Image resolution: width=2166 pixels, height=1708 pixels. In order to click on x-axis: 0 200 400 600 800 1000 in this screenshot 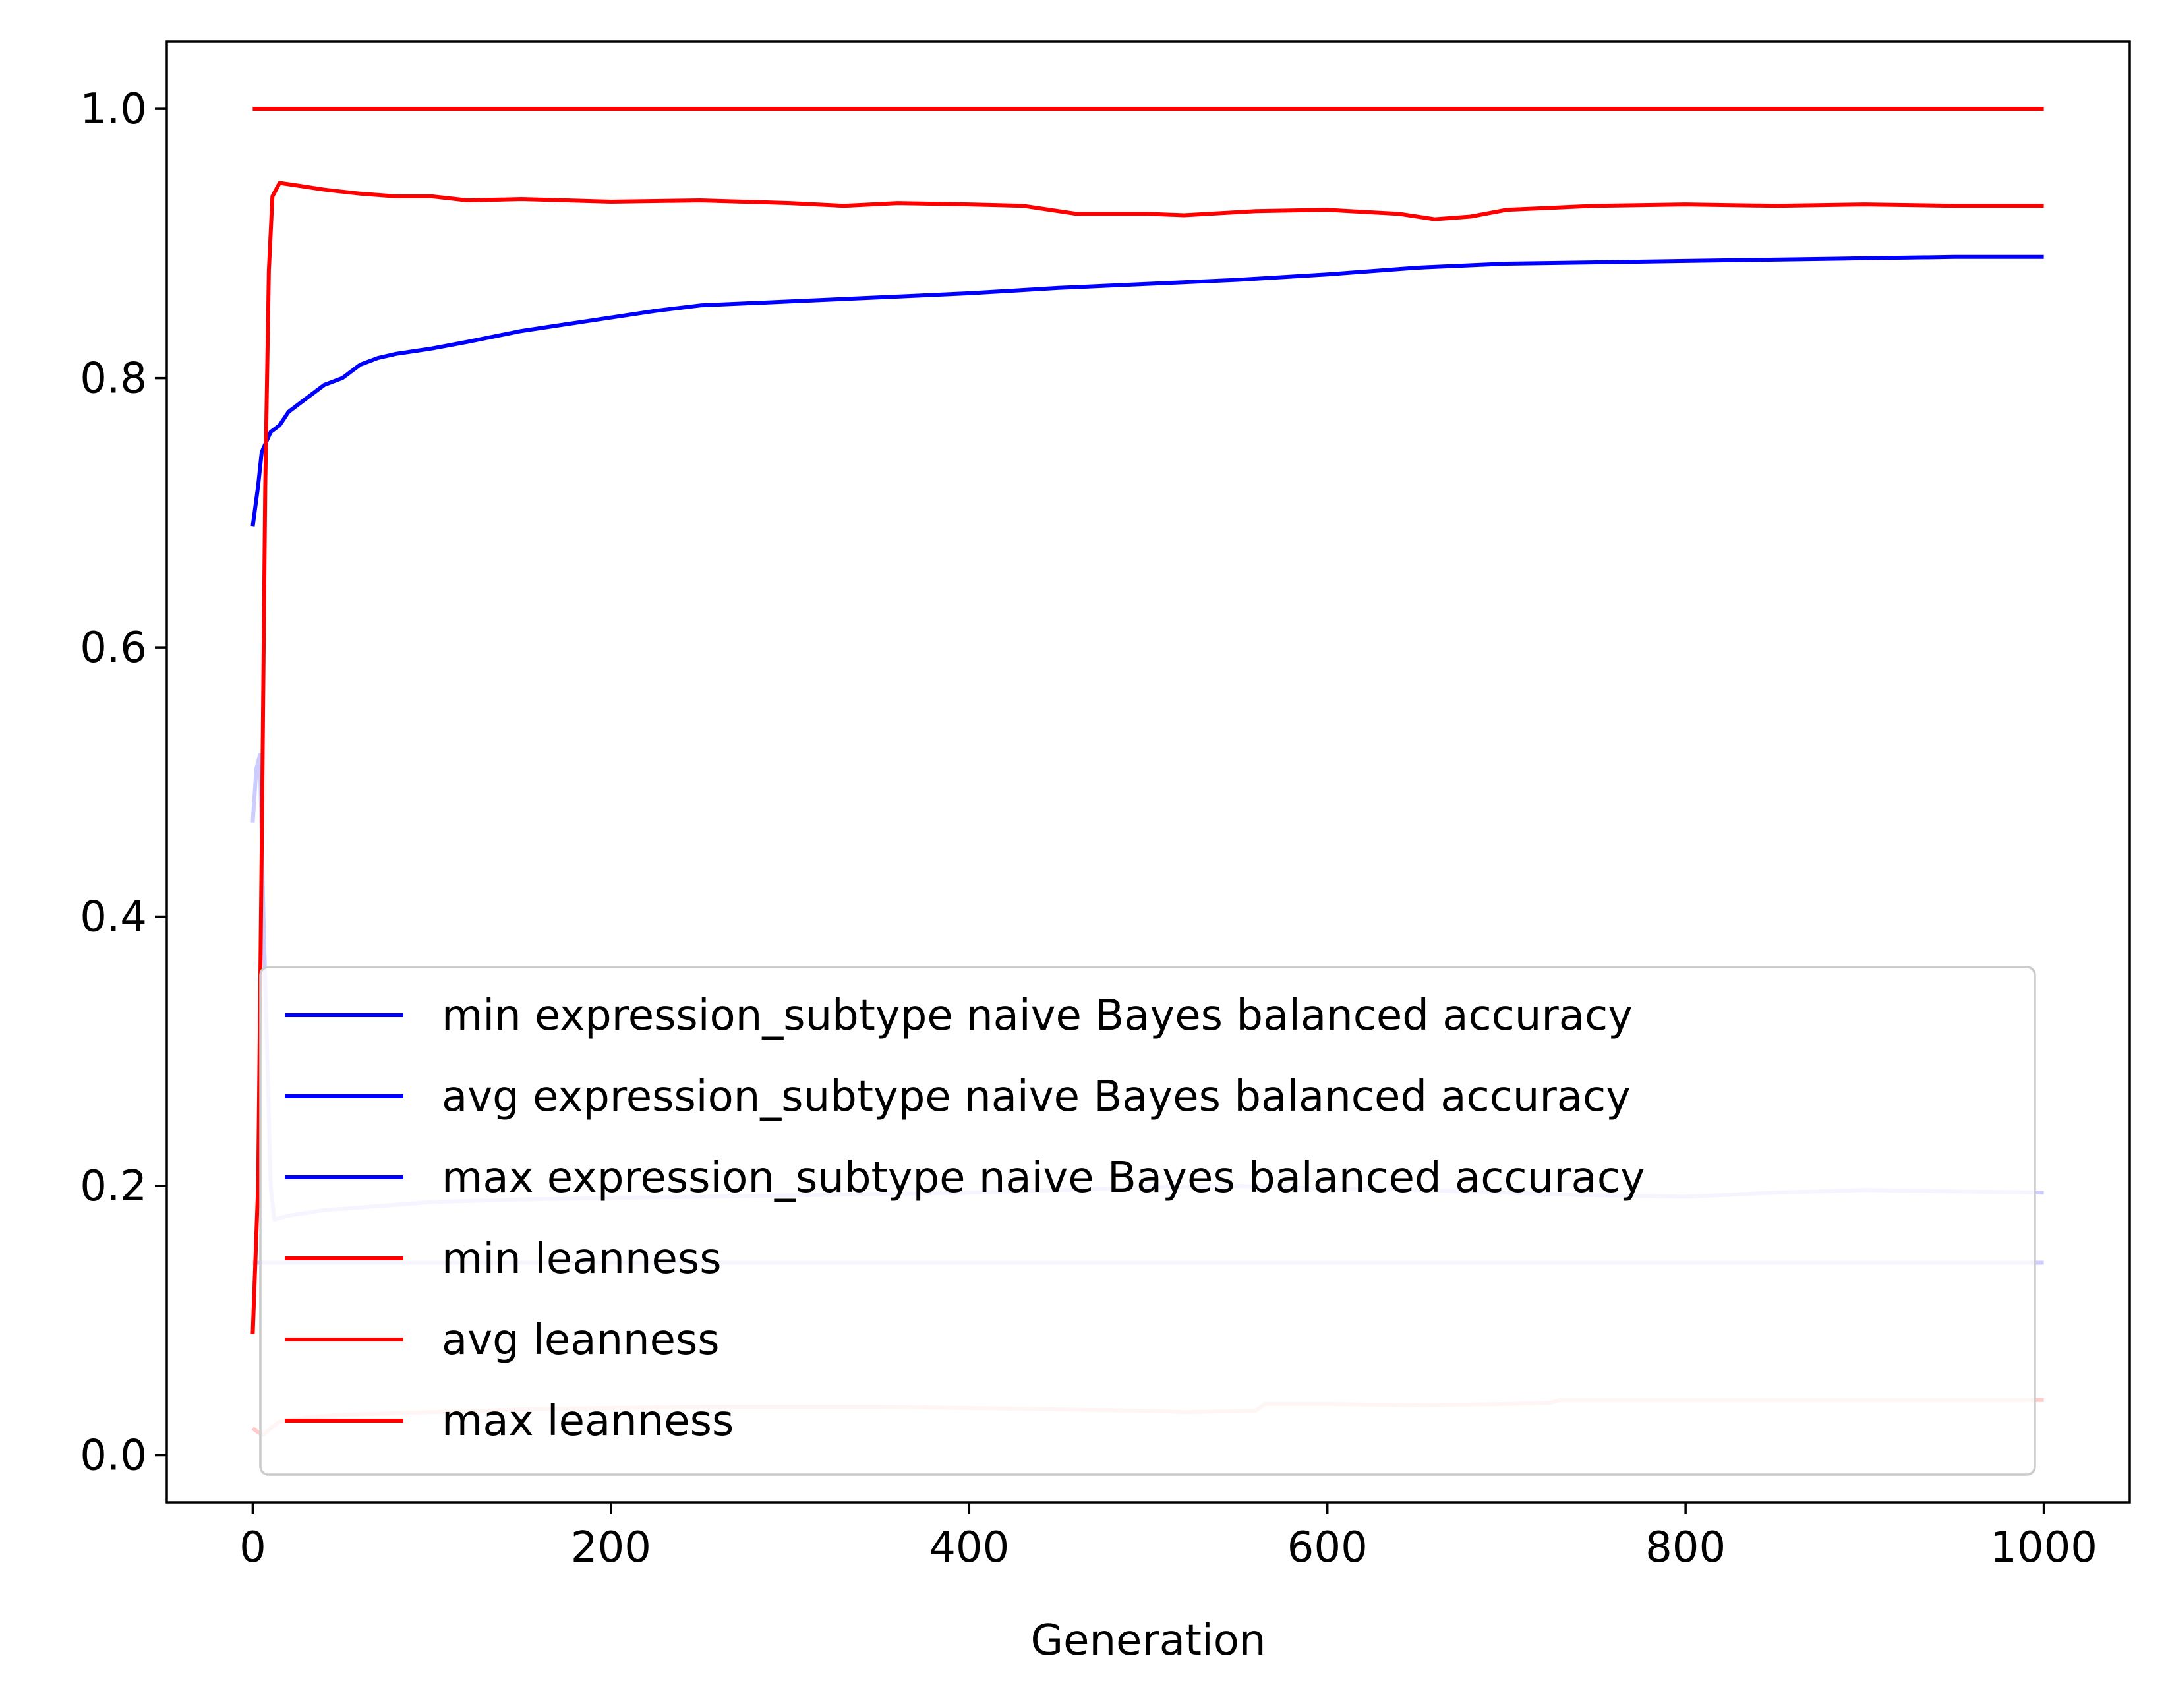, I will do `click(1168, 1537)`.